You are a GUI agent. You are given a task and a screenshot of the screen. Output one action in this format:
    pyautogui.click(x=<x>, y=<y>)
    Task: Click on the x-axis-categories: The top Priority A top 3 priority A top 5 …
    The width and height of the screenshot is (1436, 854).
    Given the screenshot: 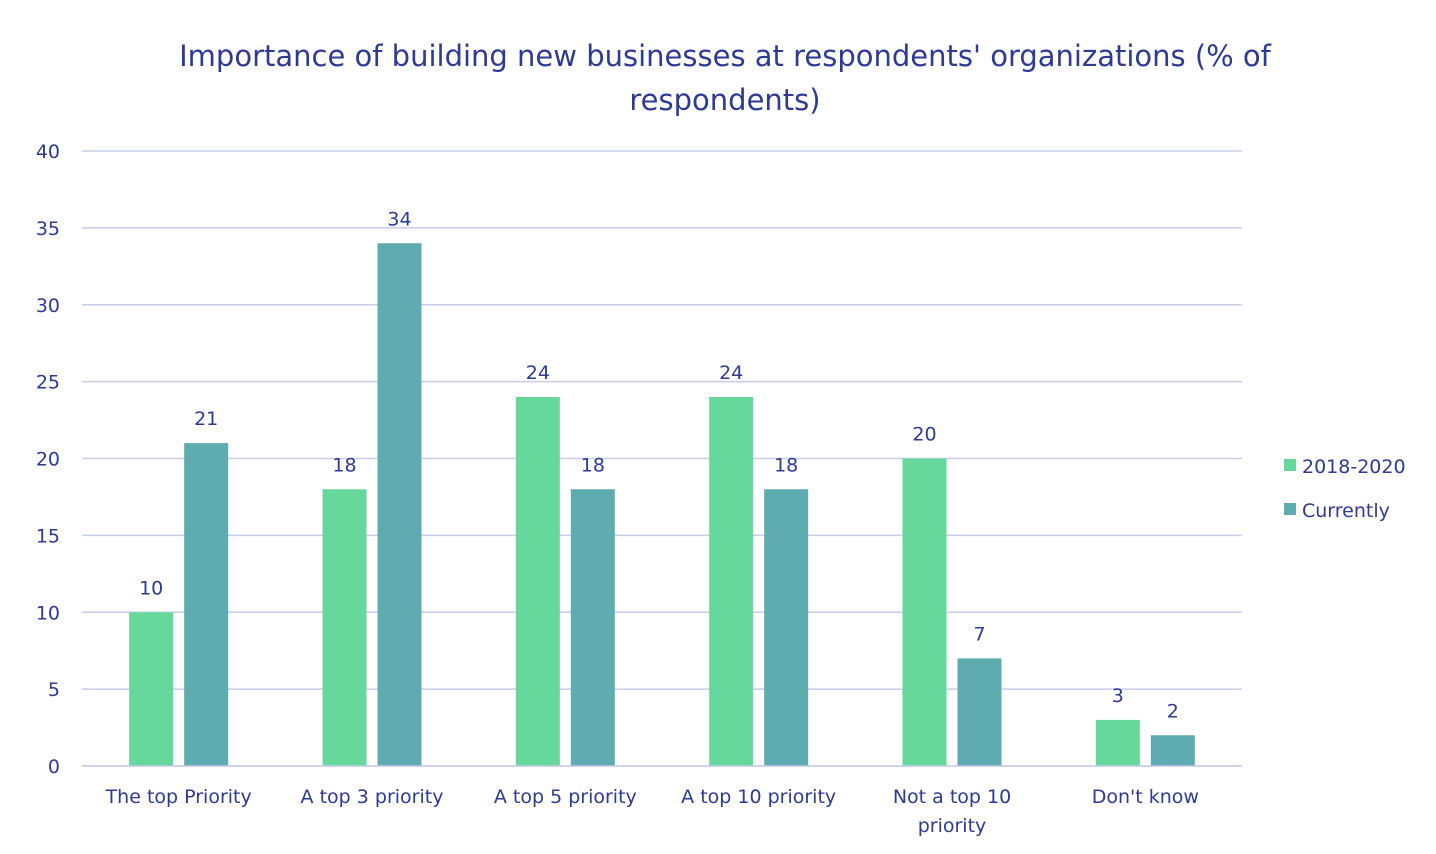 What is the action you would take?
    pyautogui.click(x=652, y=811)
    